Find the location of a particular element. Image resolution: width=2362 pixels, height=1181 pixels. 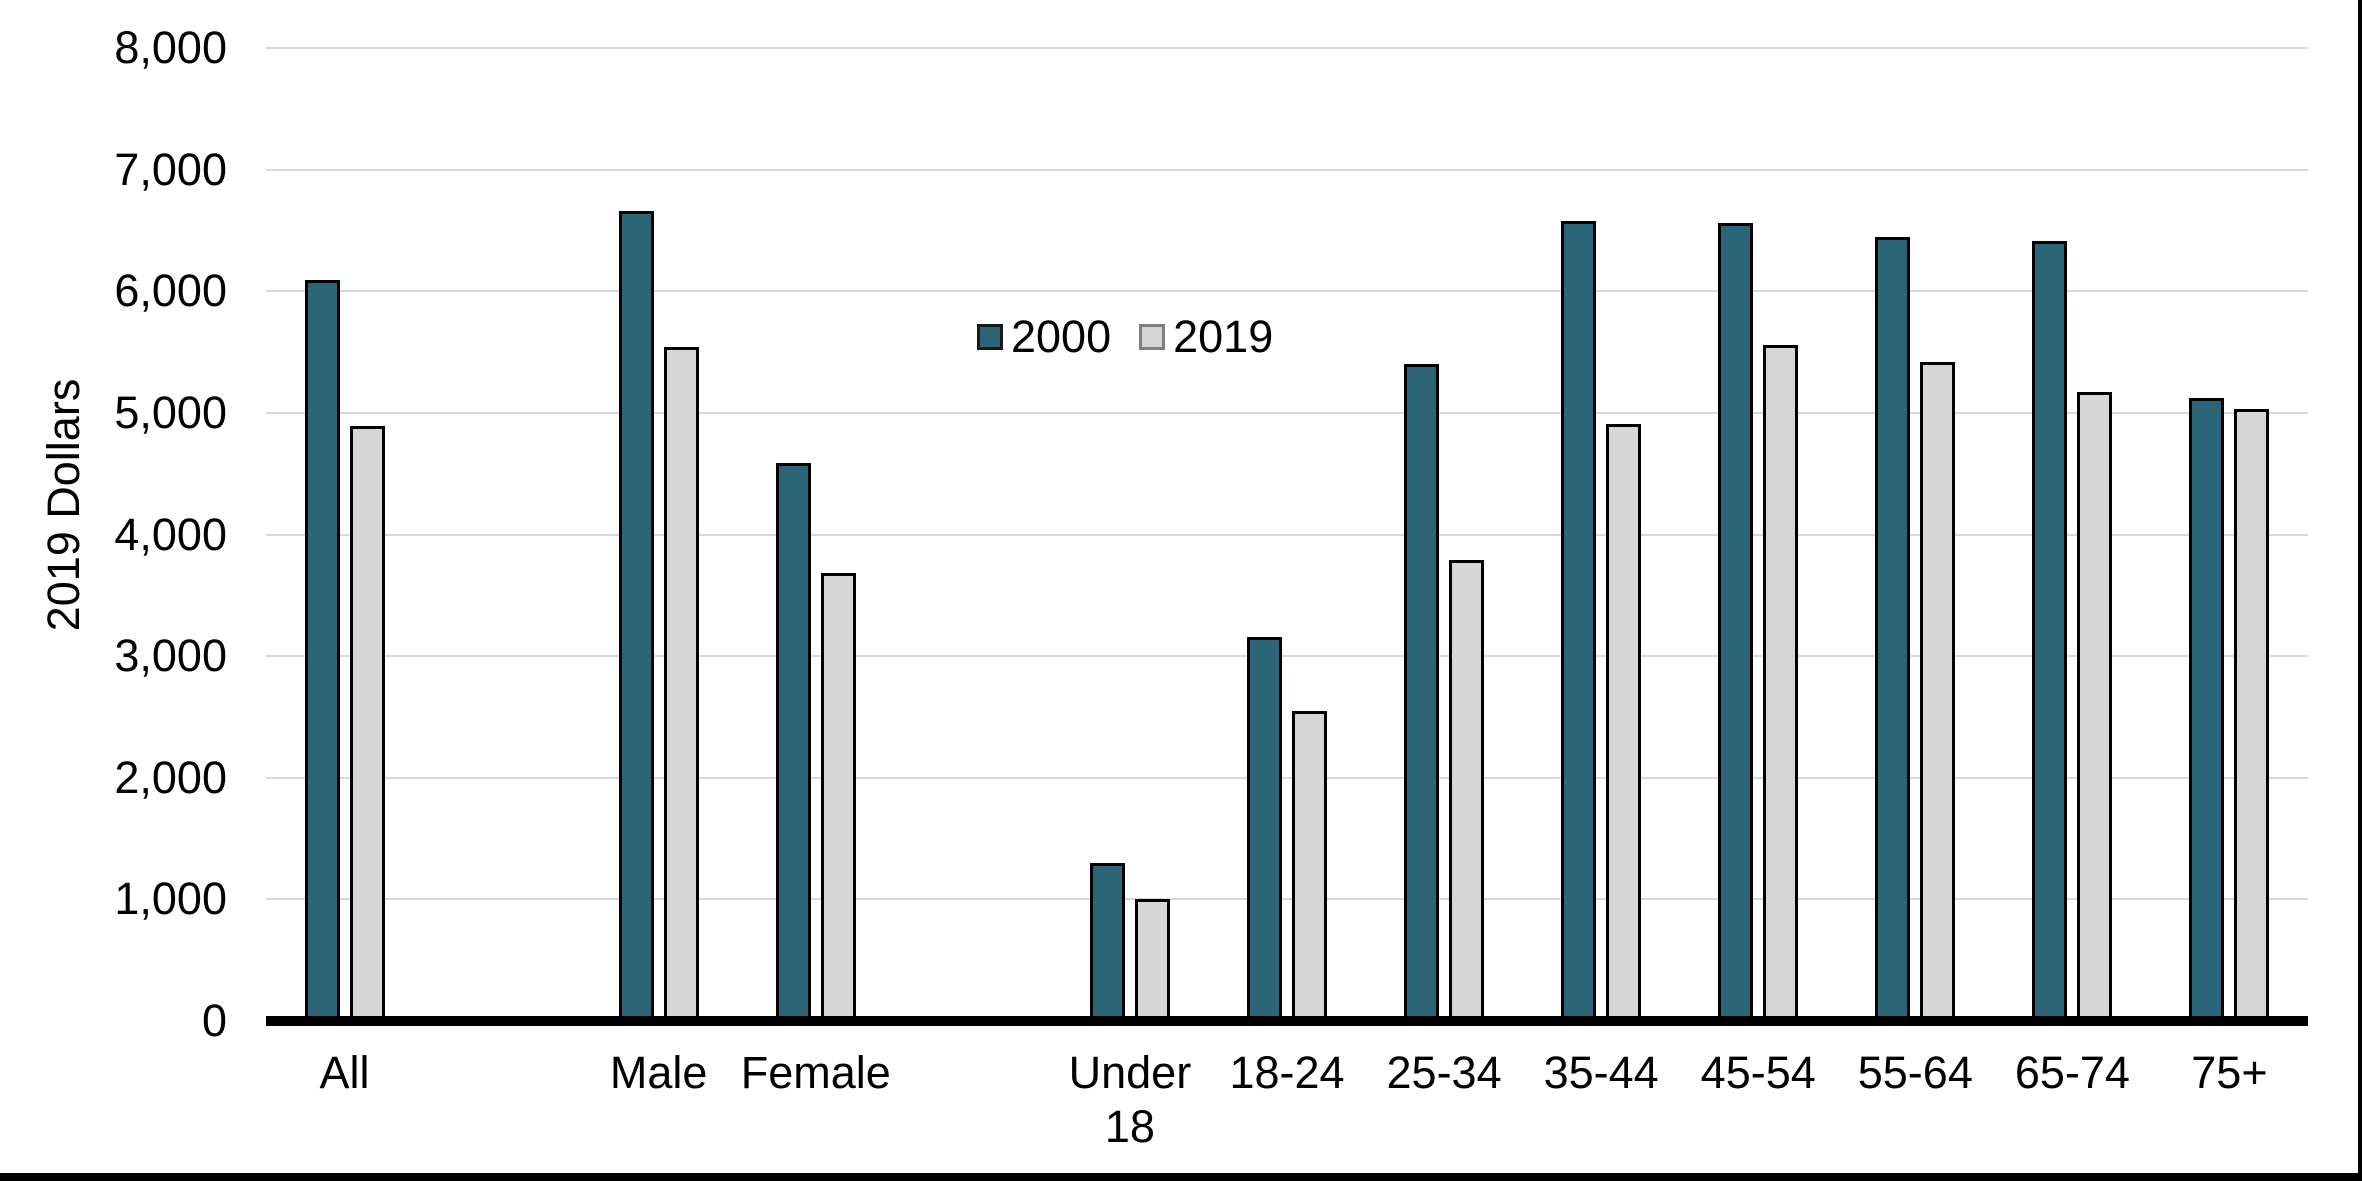

x-tick-label-35-44: 35-44 is located at coordinates (1601, 1072).